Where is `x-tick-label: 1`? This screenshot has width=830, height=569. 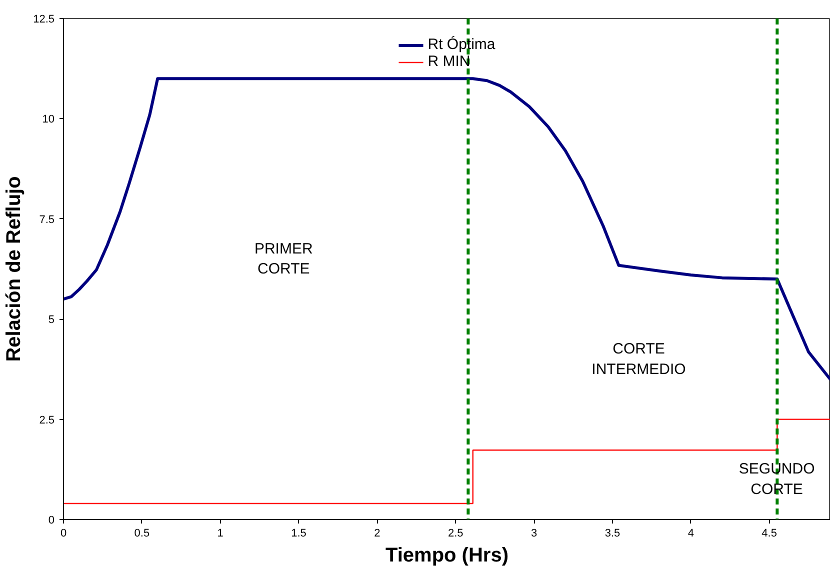 x-tick-label: 1 is located at coordinates (220, 534).